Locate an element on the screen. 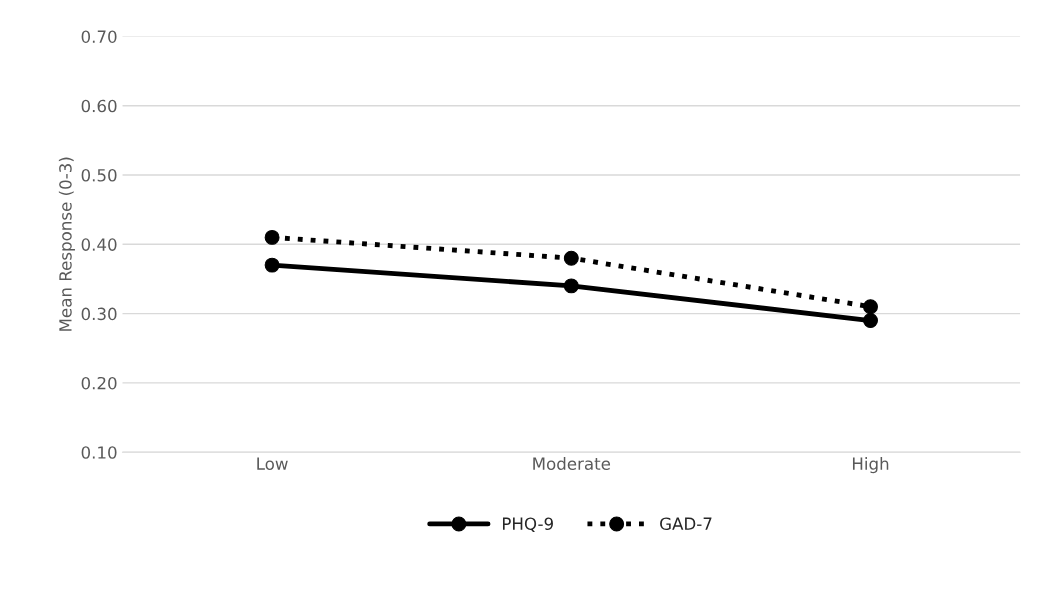 This screenshot has height=607, width=1056. y-tick-label: 0.10 is located at coordinates (99, 452).